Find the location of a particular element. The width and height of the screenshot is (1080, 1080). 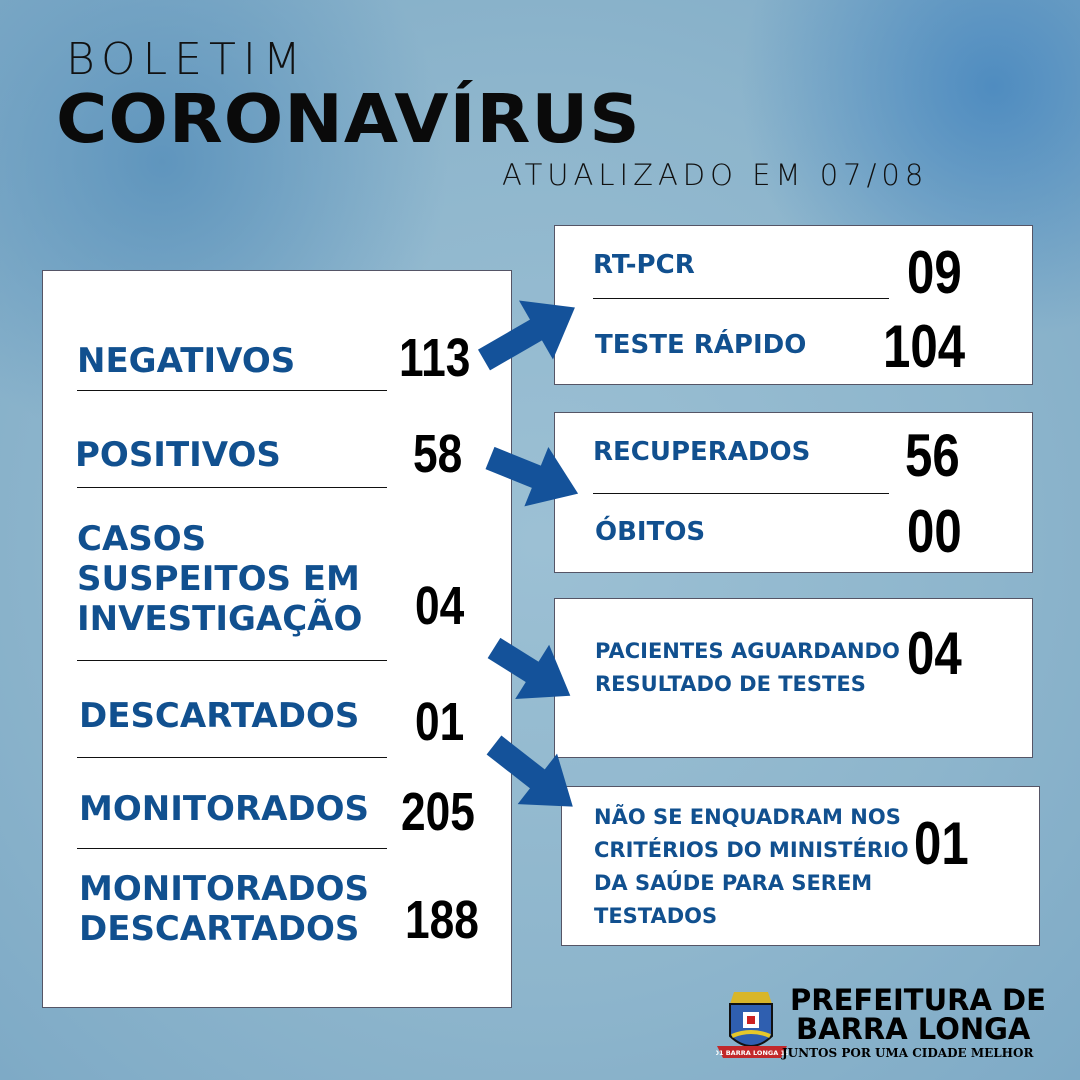

crest-icon: 1701 BARRA LONGA 1938 is located at coordinates (752, 1025).